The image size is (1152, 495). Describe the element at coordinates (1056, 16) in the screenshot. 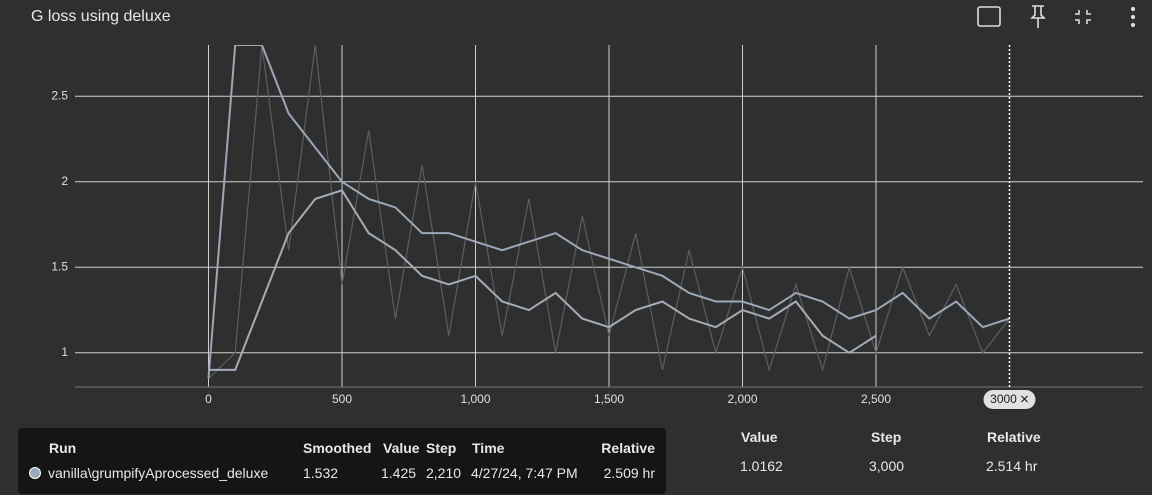

I see `toolbar` at that location.